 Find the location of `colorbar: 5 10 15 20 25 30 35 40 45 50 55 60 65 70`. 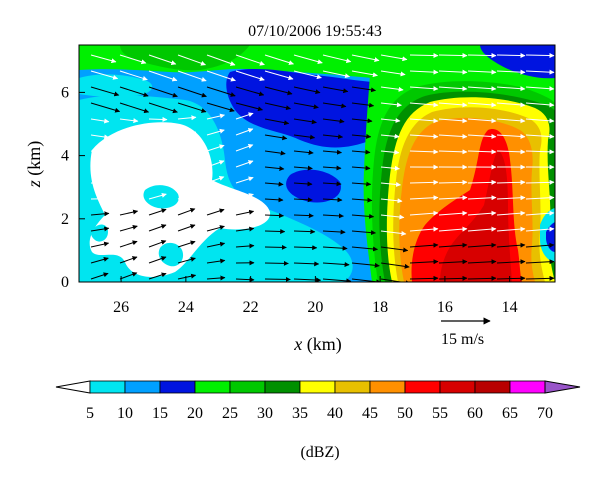

colorbar: 5 10 15 20 25 30 35 40 45 50 55 60 65 70 is located at coordinates (318, 401).